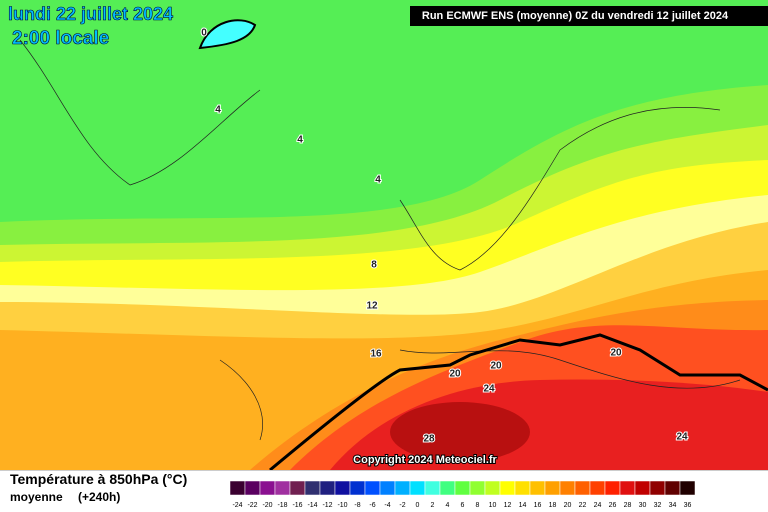 The width and height of the screenshot is (768, 512). What do you see at coordinates (583, 505) in the screenshot?
I see `colorbar-label: 22` at bounding box center [583, 505].